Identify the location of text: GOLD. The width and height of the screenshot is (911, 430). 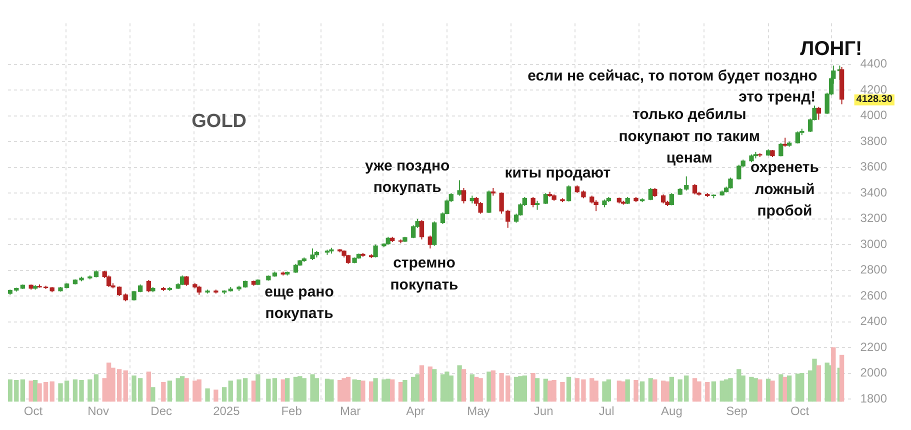
(219, 121).